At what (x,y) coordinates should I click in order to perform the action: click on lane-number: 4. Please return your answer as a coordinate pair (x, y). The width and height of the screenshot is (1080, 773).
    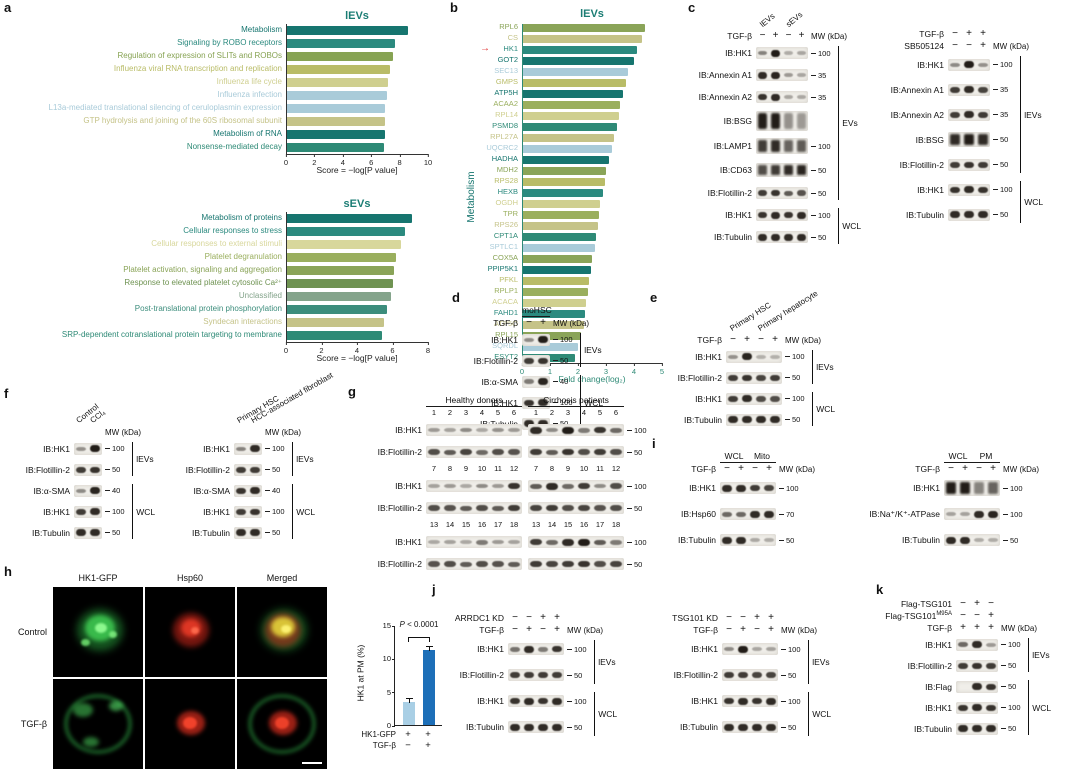
    Looking at the image, I should click on (482, 412).